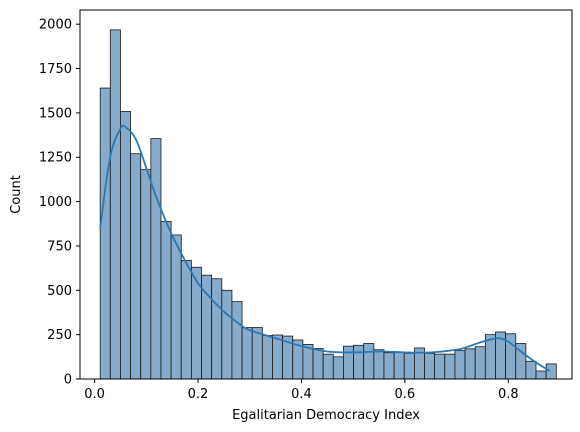 This screenshot has width=580, height=432. What do you see at coordinates (94, 394) in the screenshot?
I see `x-tick-label: 0.0` at bounding box center [94, 394].